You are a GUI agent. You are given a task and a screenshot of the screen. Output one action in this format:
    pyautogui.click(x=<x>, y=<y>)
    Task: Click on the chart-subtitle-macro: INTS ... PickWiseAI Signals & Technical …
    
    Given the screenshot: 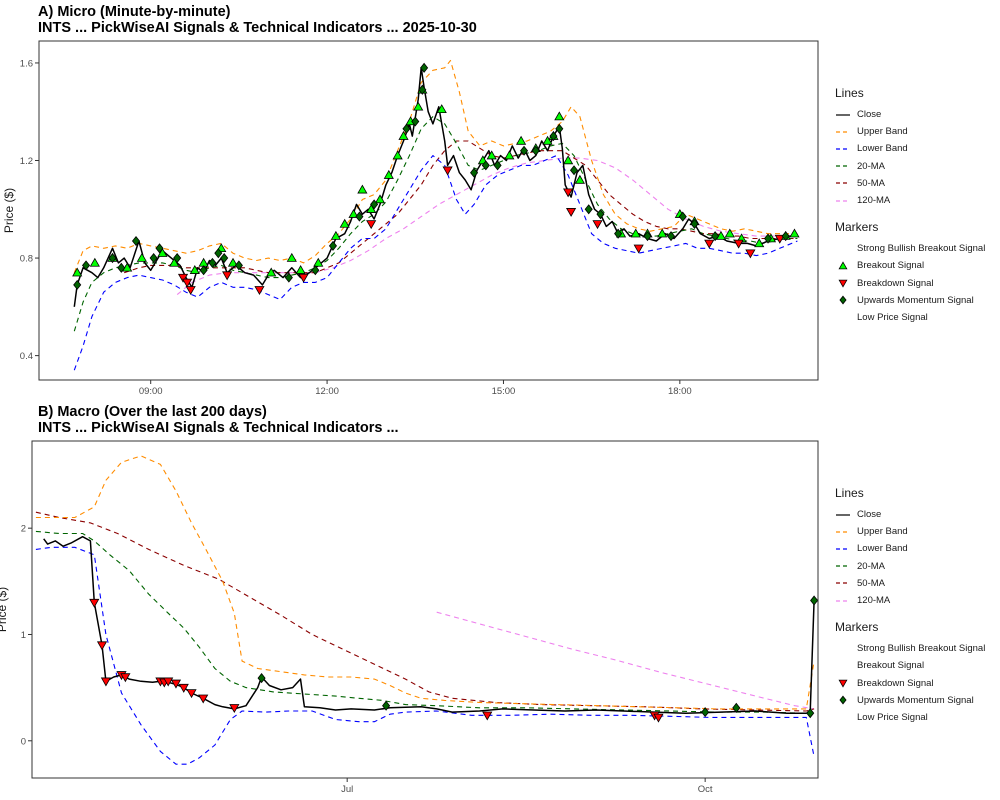 What is the action you would take?
    pyautogui.click(x=218, y=428)
    